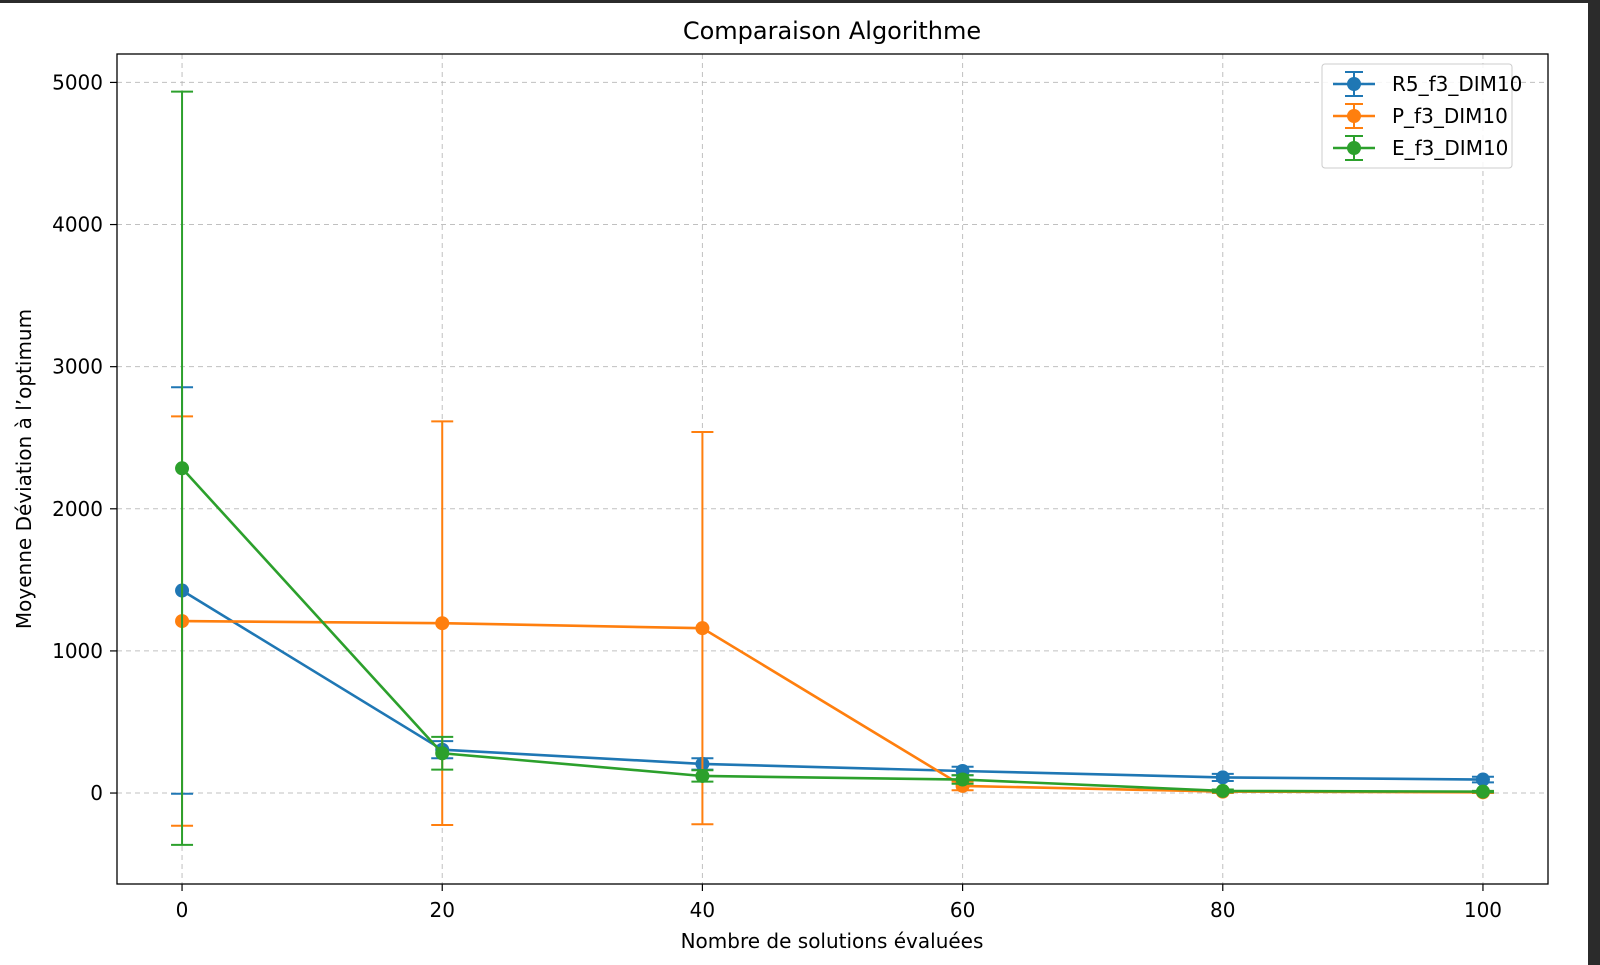  I want to click on legend: R5_f3_DIM10 P_f3_DIM10 E_f3_DIM10, so click(1421, 116).